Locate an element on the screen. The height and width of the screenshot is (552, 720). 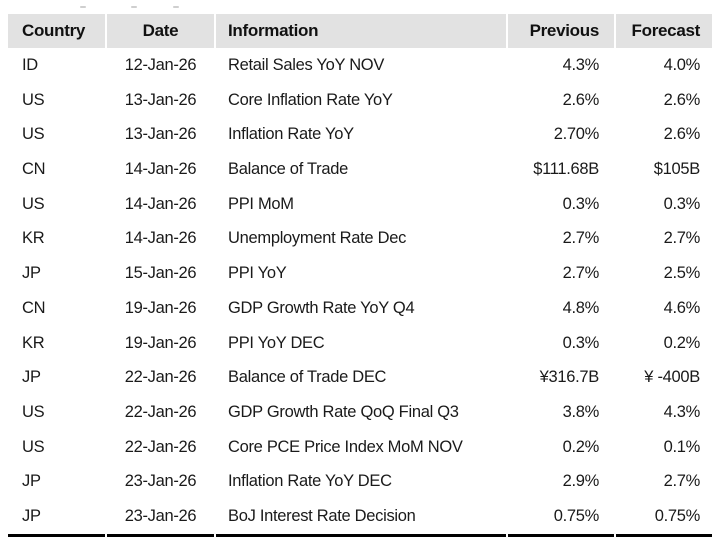
cell-previous: 2.6% is located at coordinates (581, 99).